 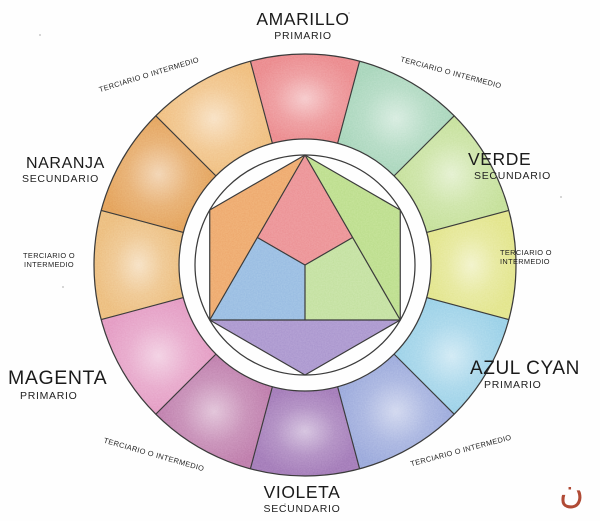 I want to click on signature-glyph: ن, so click(x=571, y=492).